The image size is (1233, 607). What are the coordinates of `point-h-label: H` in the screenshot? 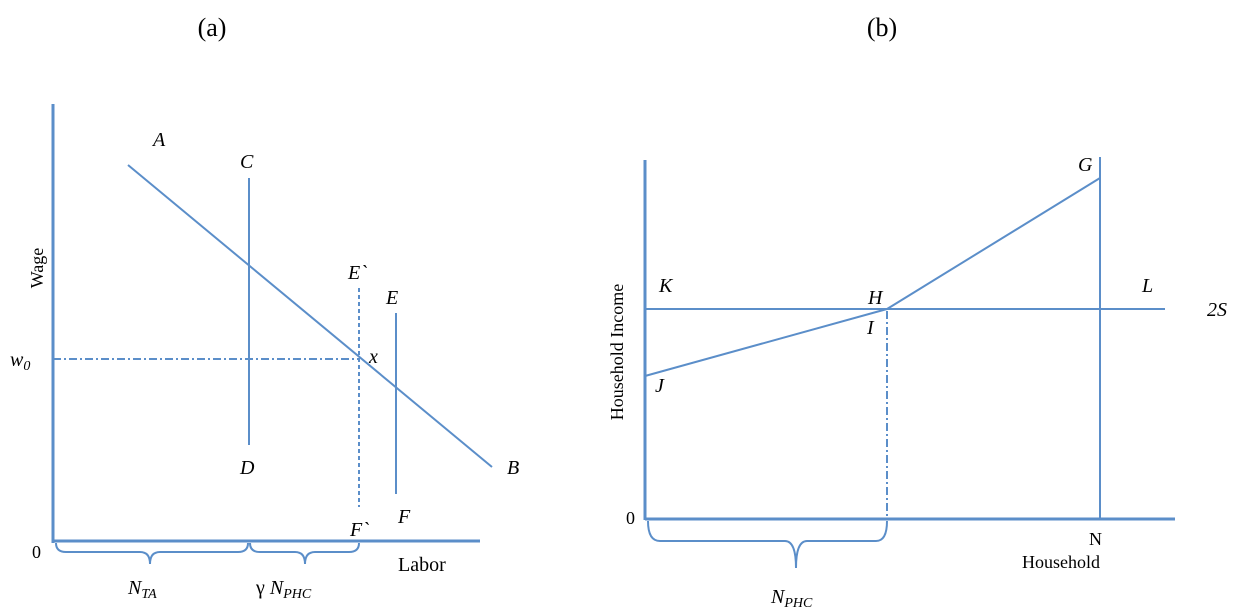 It's located at (875, 298).